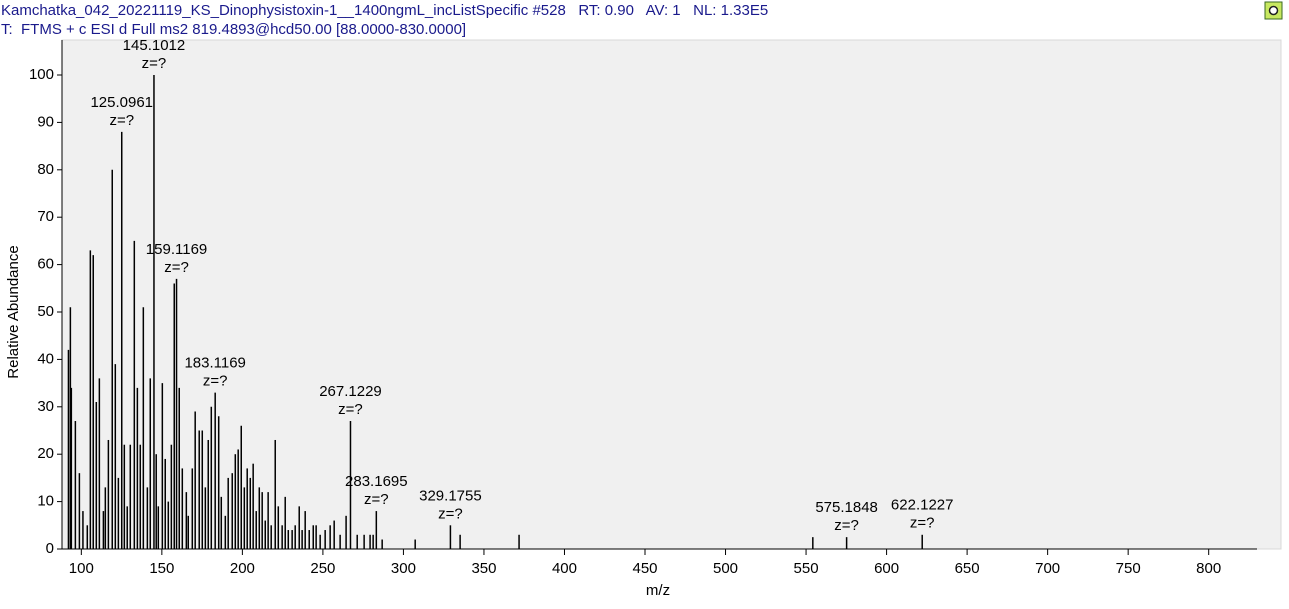 The image size is (1289, 609). What do you see at coordinates (1047, 568) in the screenshot?
I see `x-tick-label: 700` at bounding box center [1047, 568].